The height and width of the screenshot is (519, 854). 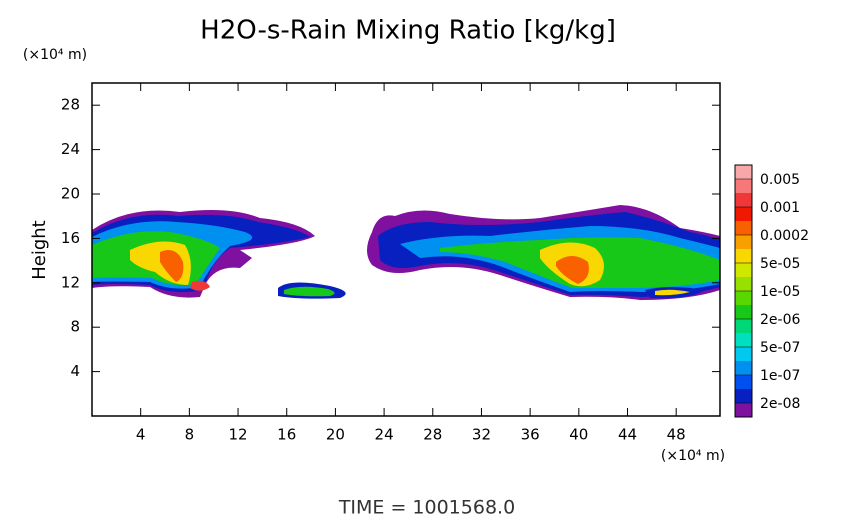 What do you see at coordinates (70, 194) in the screenshot?
I see `y-tick-label: 20` at bounding box center [70, 194].